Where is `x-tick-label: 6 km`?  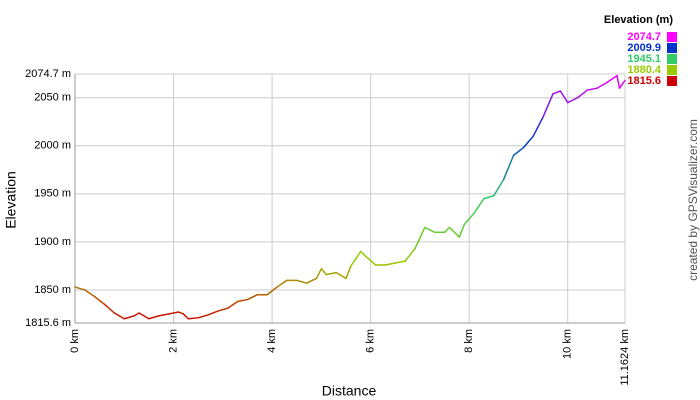 x-tick-label: 6 km is located at coordinates (371, 341).